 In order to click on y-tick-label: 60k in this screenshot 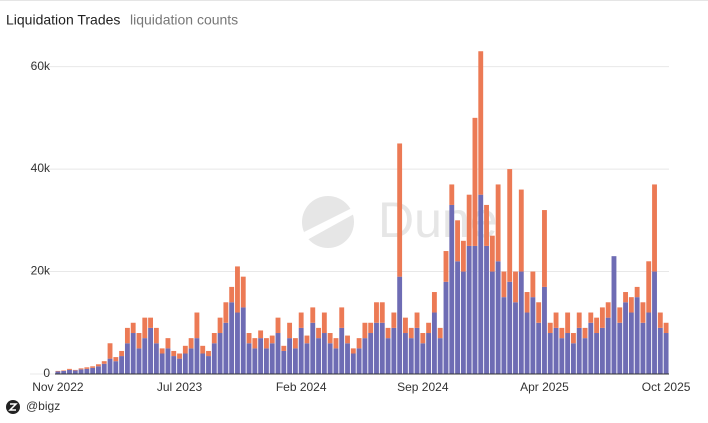, I will do `click(41, 66)`.